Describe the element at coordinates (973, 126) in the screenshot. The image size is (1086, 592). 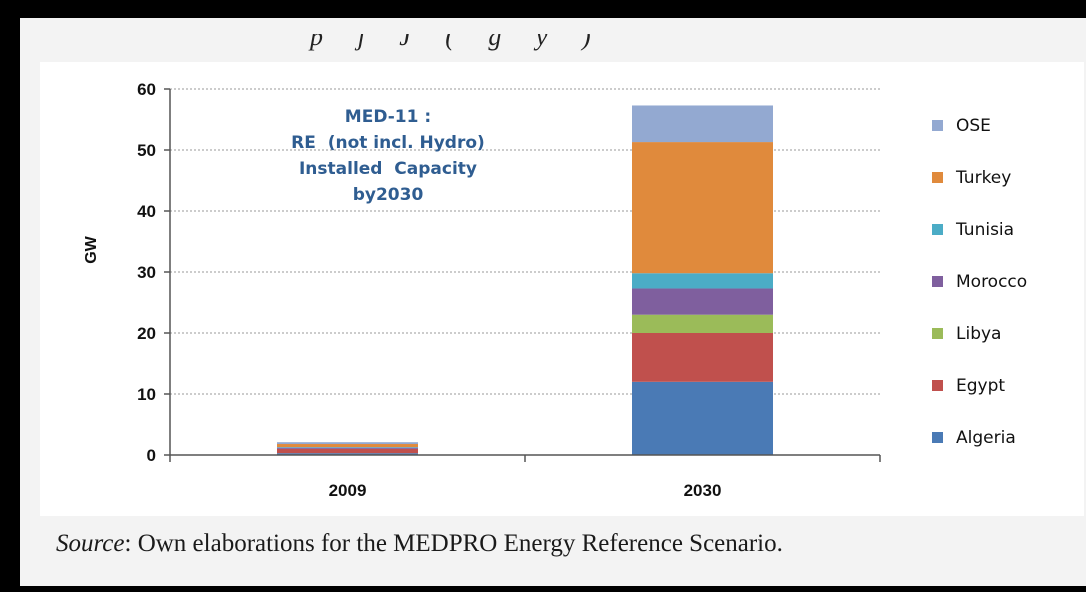
I see `legend-label-ose: OSE` at that location.